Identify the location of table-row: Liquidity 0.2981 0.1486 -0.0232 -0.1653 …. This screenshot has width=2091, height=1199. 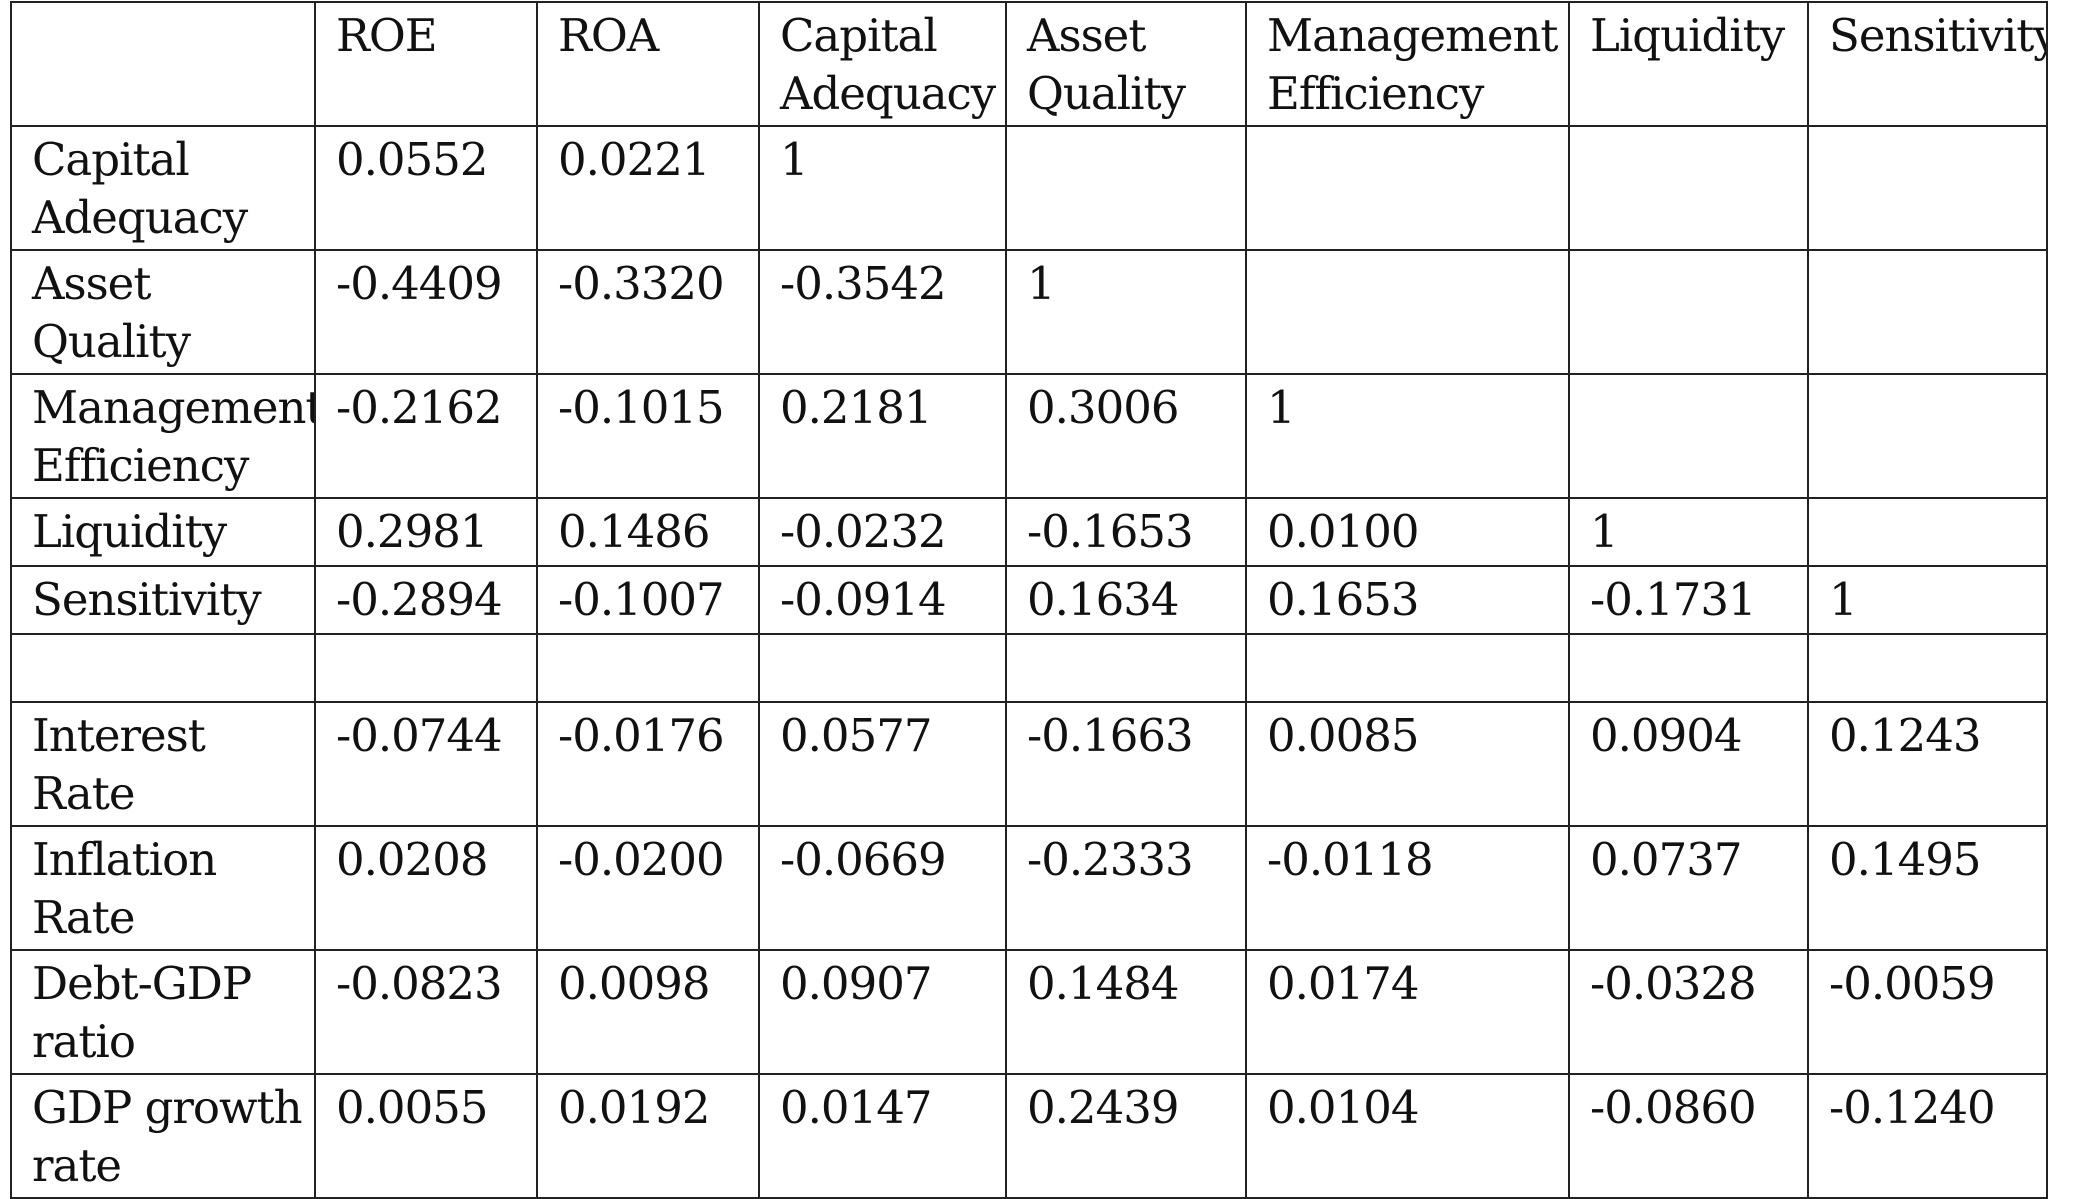
(1029, 532).